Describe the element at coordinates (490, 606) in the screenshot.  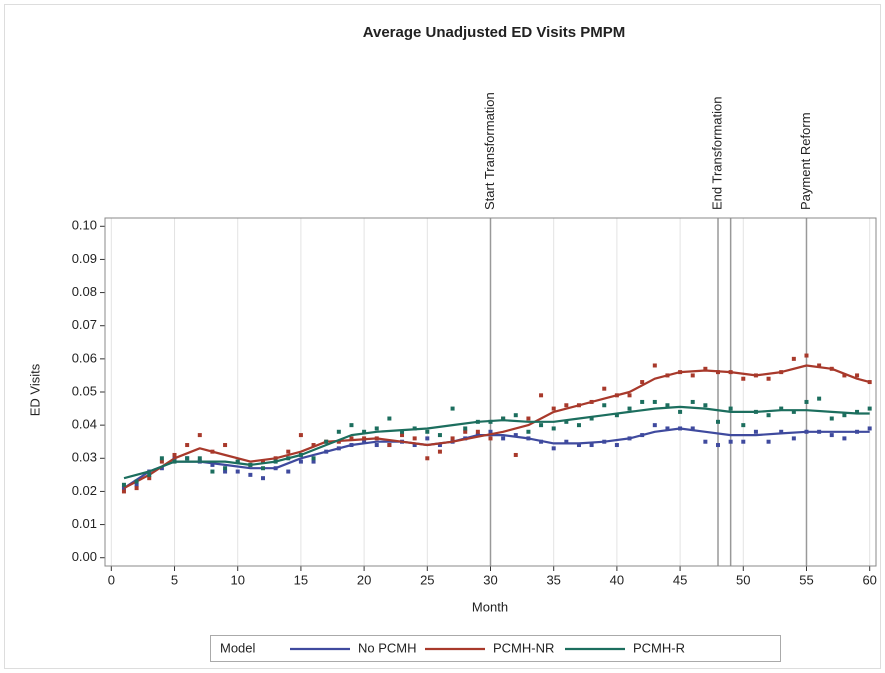
I see `x-axis-label: Month` at that location.